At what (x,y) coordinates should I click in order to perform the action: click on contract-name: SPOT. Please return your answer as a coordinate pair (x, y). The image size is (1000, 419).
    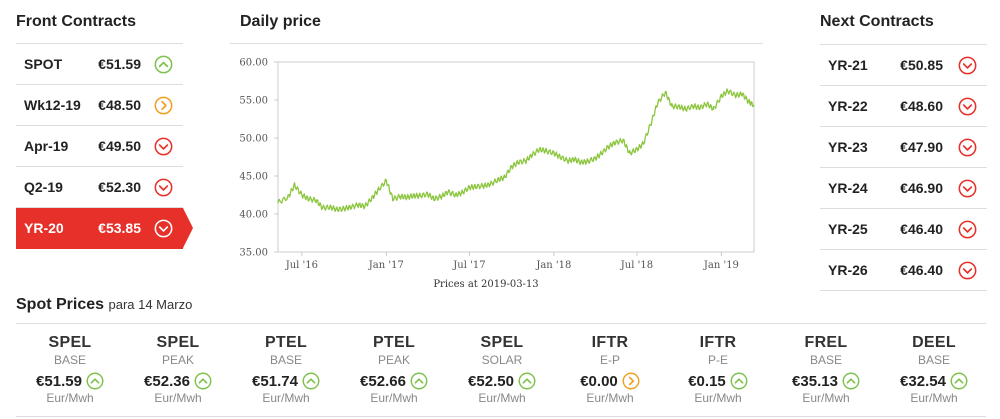
    Looking at the image, I should click on (43, 64).